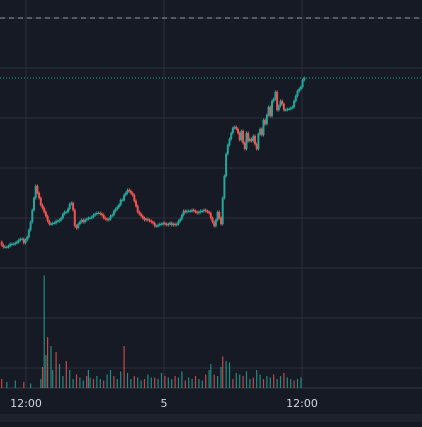 This screenshot has height=427, width=422. Describe the element at coordinates (164, 403) in the screenshot. I see `time-axis: 12:00 5 12:00` at that location.